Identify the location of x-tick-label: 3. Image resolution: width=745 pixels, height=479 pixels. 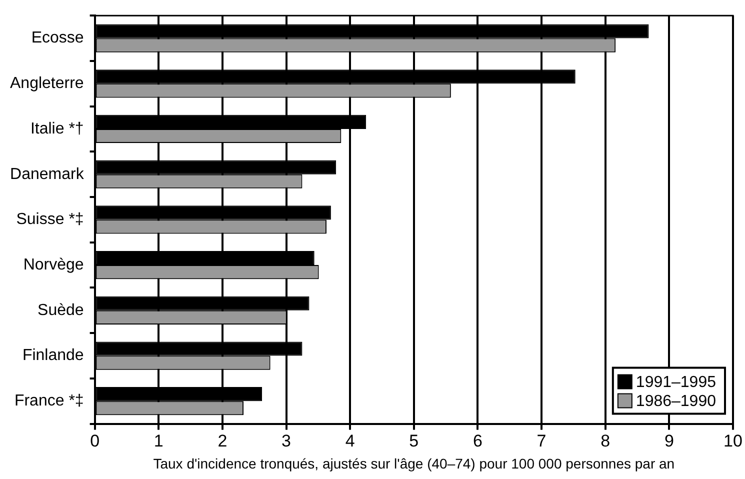
(287, 441).